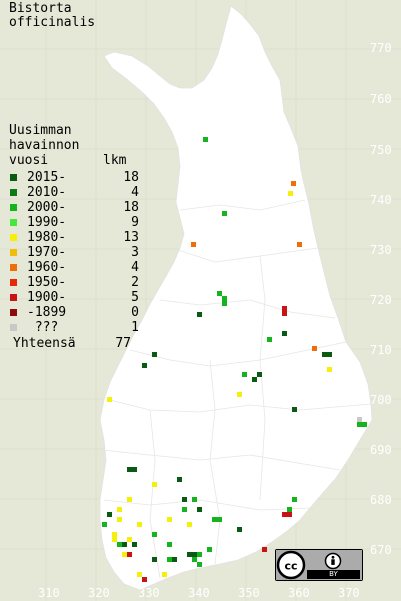 Image resolution: width=401 pixels, height=601 pixels. What do you see at coordinates (47, 312) in the screenshot?
I see `legend-label: -1899` at bounding box center [47, 312].